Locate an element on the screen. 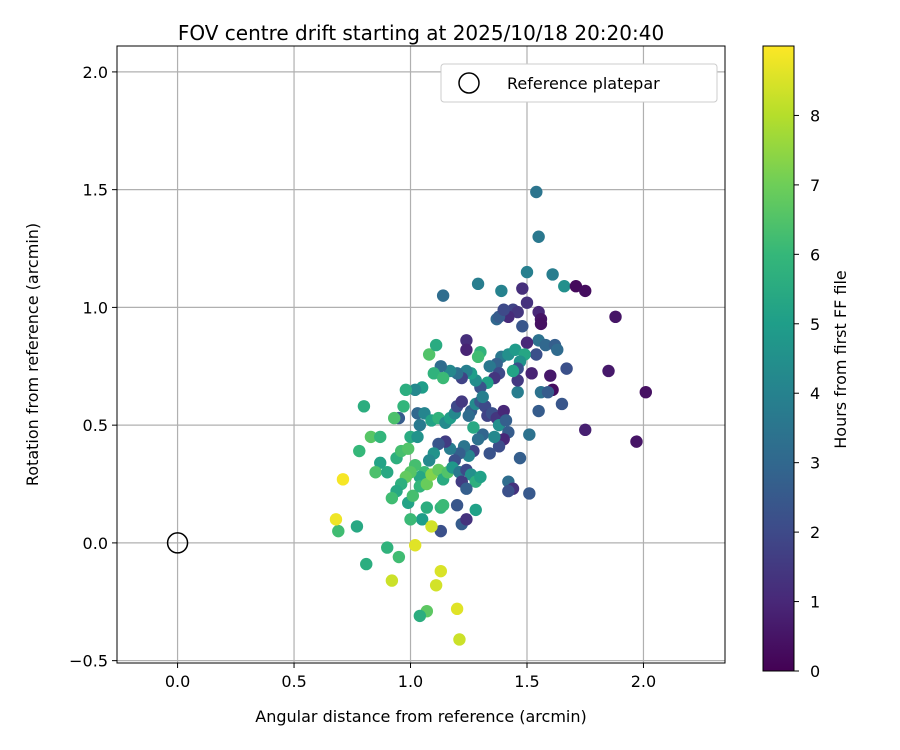 The width and height of the screenshot is (900, 750). y-tick-label: 1.5 is located at coordinates (95, 190).